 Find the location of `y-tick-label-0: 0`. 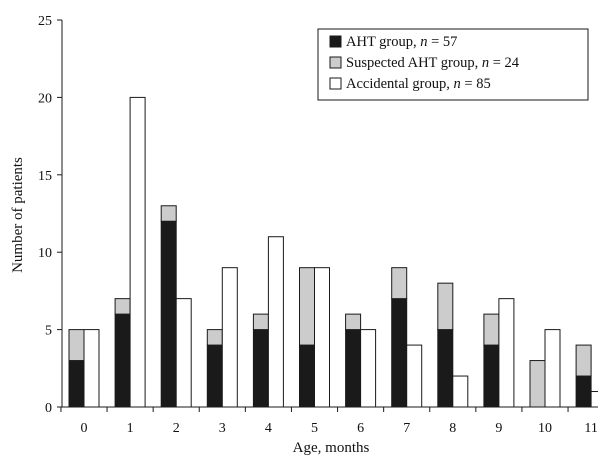

y-tick-label-0: 0 is located at coordinates (48, 408).